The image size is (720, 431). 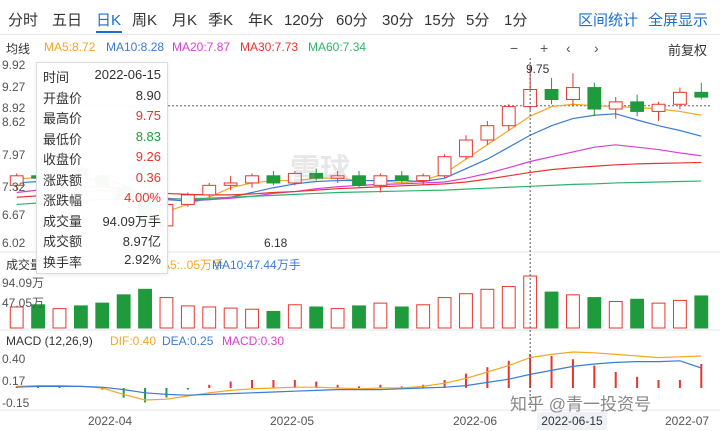 What do you see at coordinates (63, 159) in the screenshot?
I see `tooltip-key: 收盘价` at bounding box center [63, 159].